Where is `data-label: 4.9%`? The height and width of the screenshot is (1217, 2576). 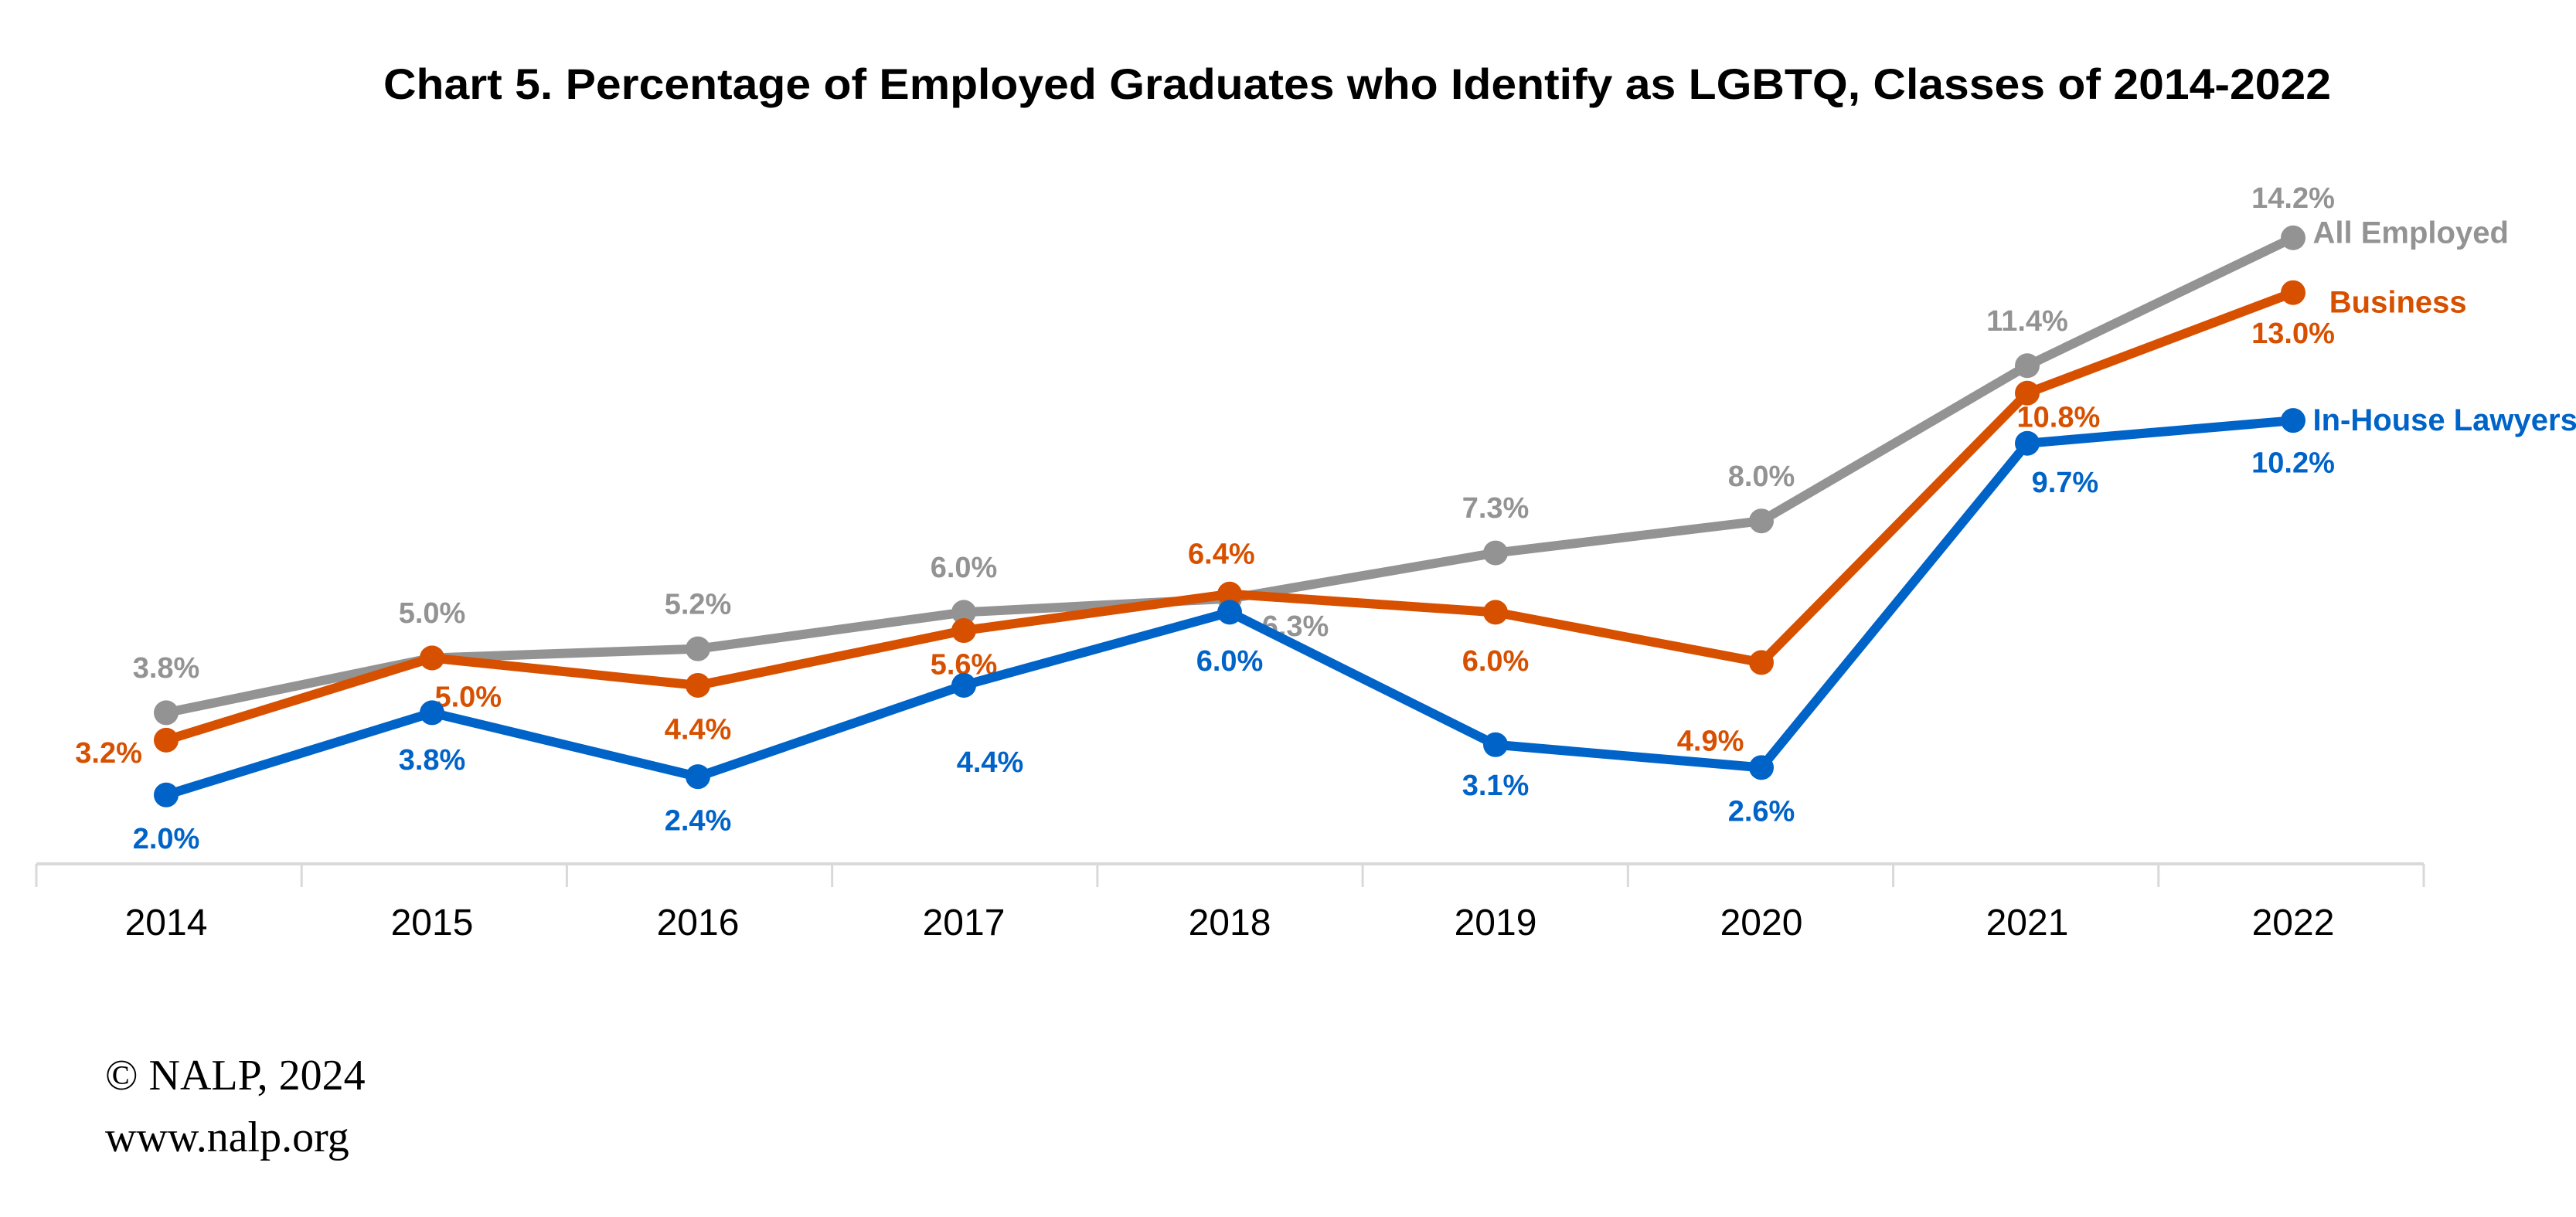
data-label: 4.9% is located at coordinates (1710, 741).